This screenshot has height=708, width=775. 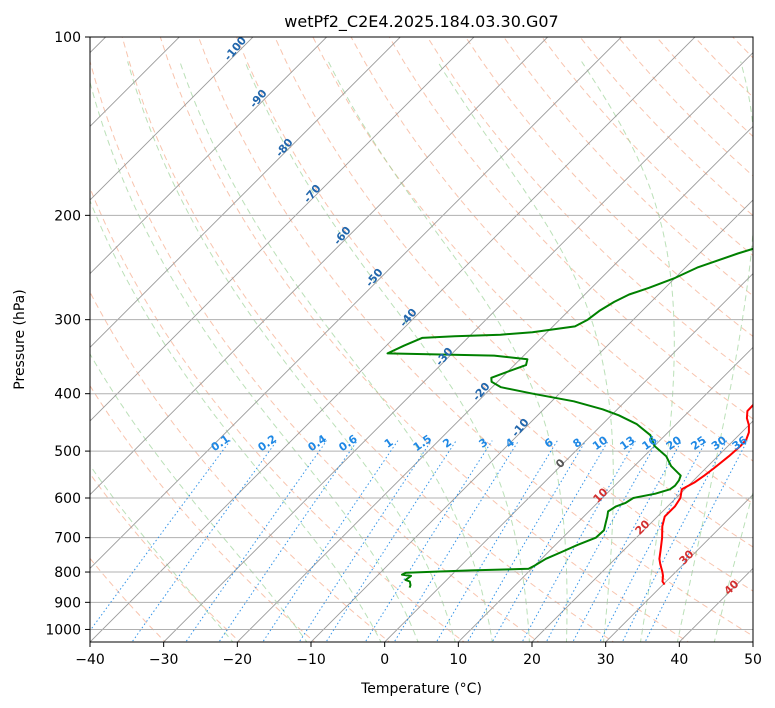 What do you see at coordinates (67, 539) in the screenshot?
I see `y-tick-label: 700` at bounding box center [67, 539].